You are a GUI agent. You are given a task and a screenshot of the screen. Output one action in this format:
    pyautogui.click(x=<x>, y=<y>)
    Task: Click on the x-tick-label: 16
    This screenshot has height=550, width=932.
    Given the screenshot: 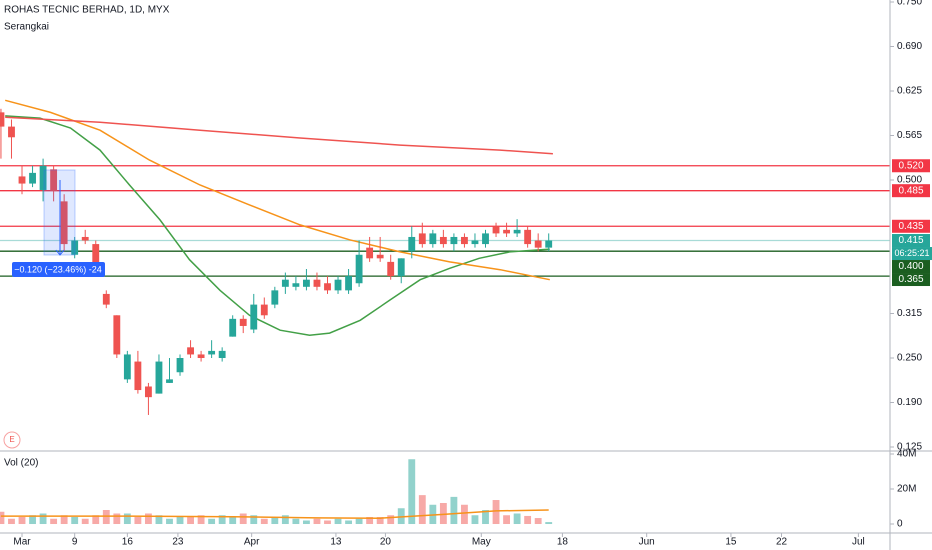 What is the action you would take?
    pyautogui.click(x=128, y=542)
    